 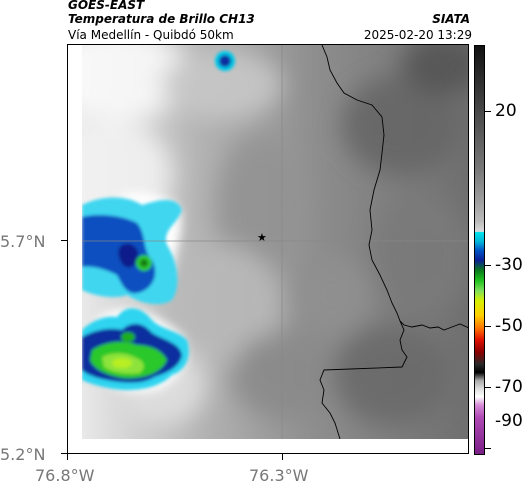 I want to click on x-tick-76.8, so click(x=67, y=457).